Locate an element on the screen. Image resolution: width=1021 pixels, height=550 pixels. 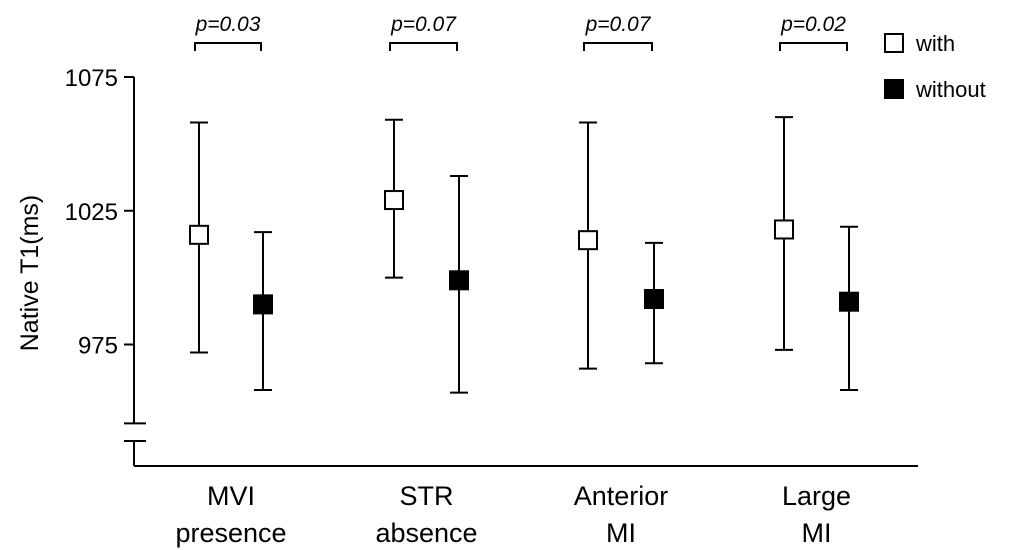
category-label: Large is located at coordinates (816, 496).